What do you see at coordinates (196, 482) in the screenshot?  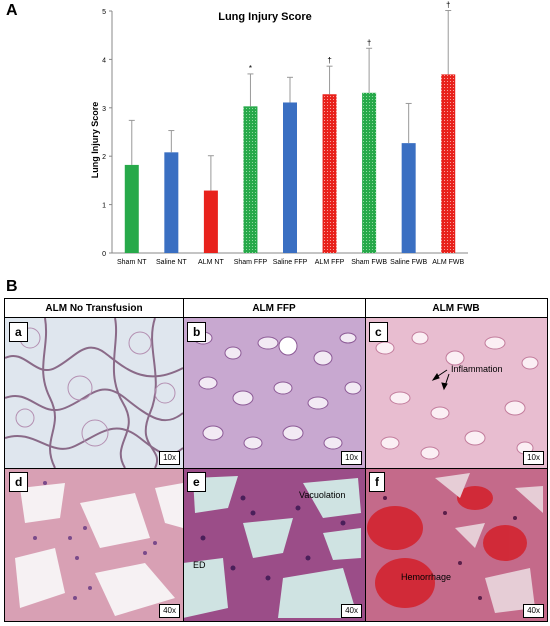 I see `panel-label-e: e` at bounding box center [196, 482].